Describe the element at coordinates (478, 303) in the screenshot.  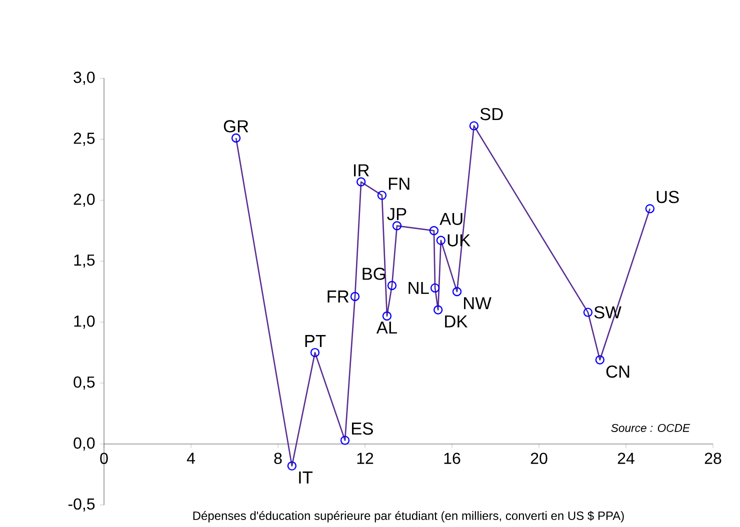
I see `annotation: NW` at that location.